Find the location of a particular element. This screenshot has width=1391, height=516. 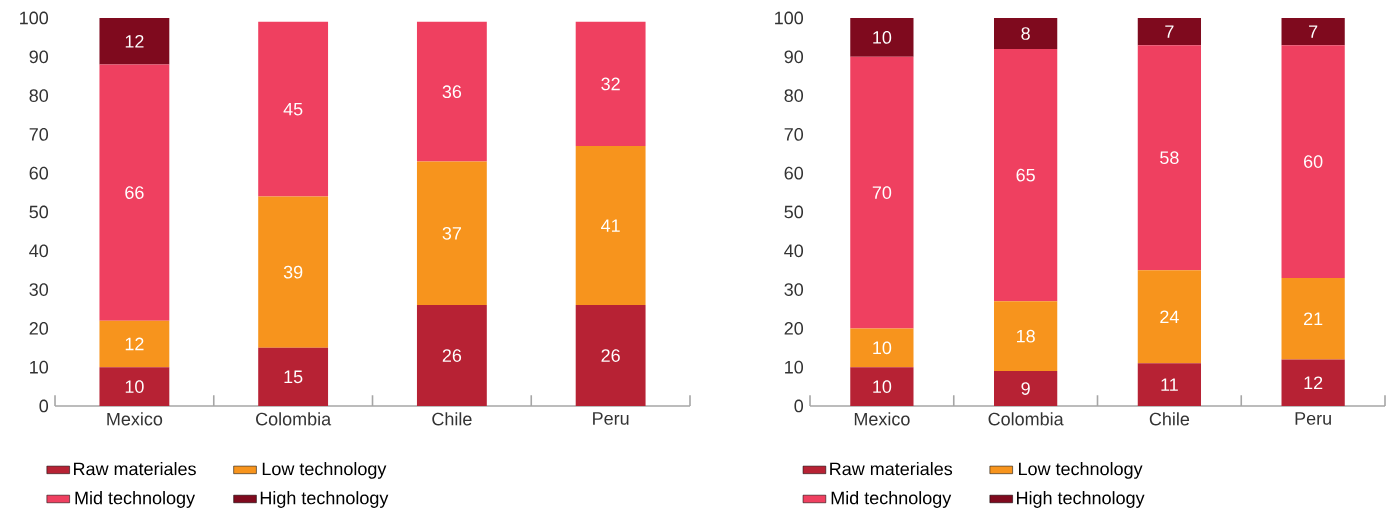

data-label: 65 is located at coordinates (1025, 175).